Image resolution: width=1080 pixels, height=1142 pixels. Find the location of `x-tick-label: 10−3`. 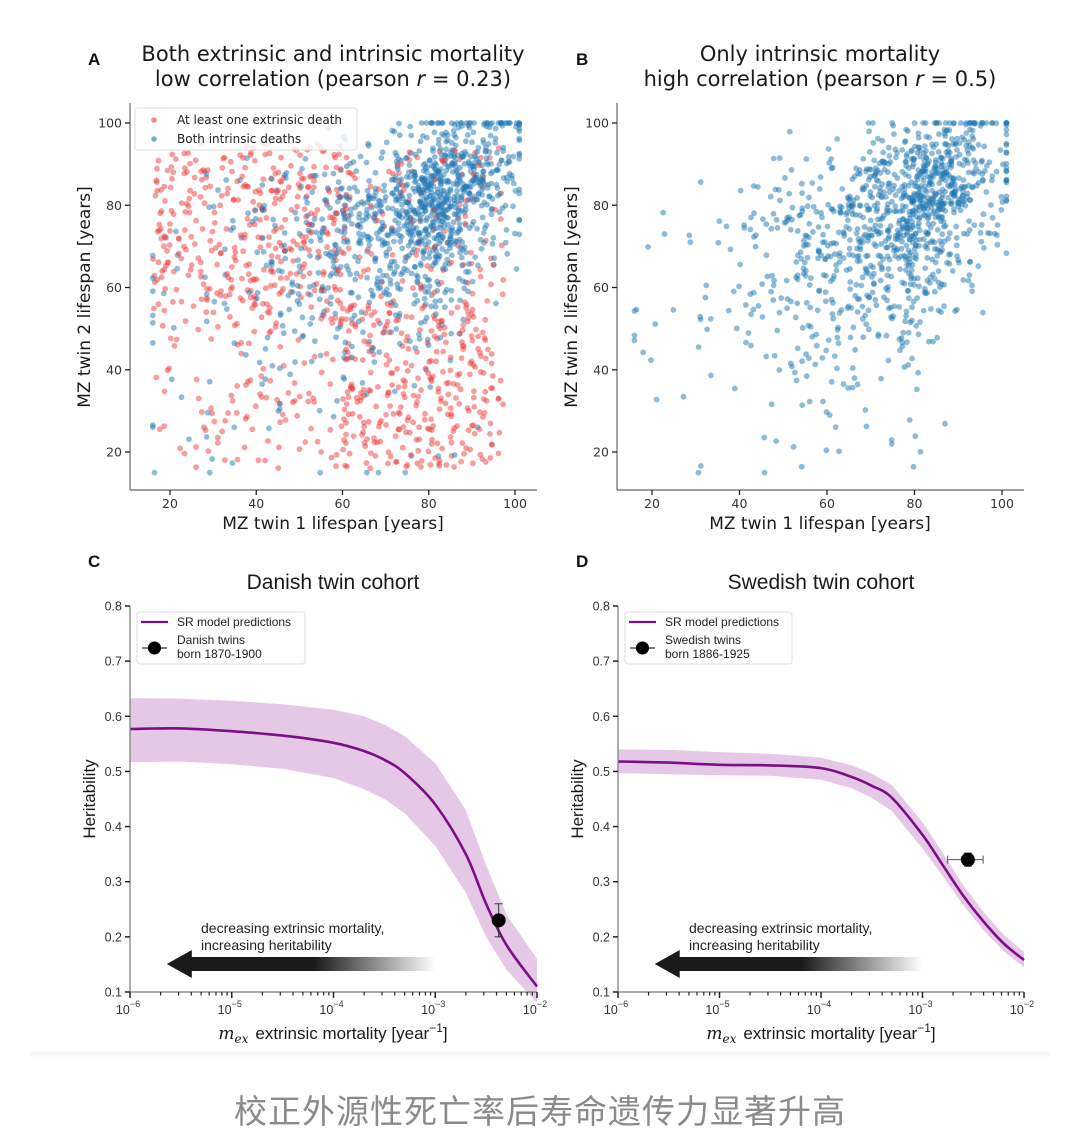

x-tick-label: 10−3 is located at coordinates (433, 1008).